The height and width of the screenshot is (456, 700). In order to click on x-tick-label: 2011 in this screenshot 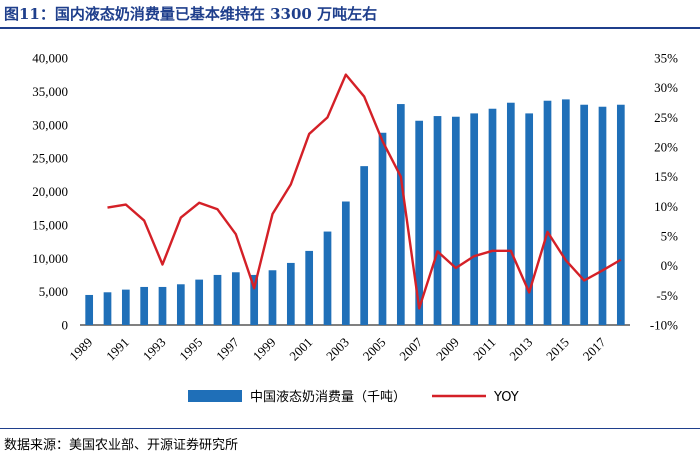, I will do `click(484, 349)`.